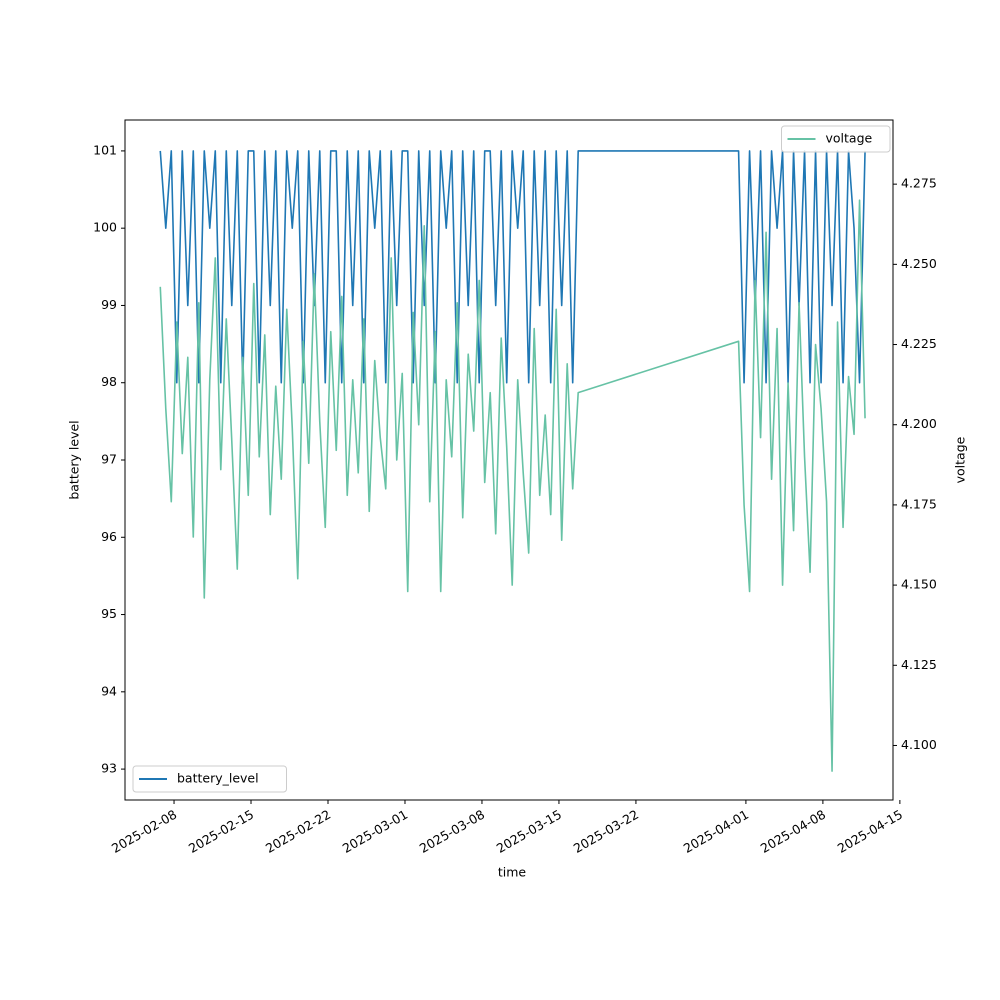 The height and width of the screenshot is (1000, 1000). Describe the element at coordinates (919, 183) in the screenshot. I see `y2-tick-label: 4.275` at that location.